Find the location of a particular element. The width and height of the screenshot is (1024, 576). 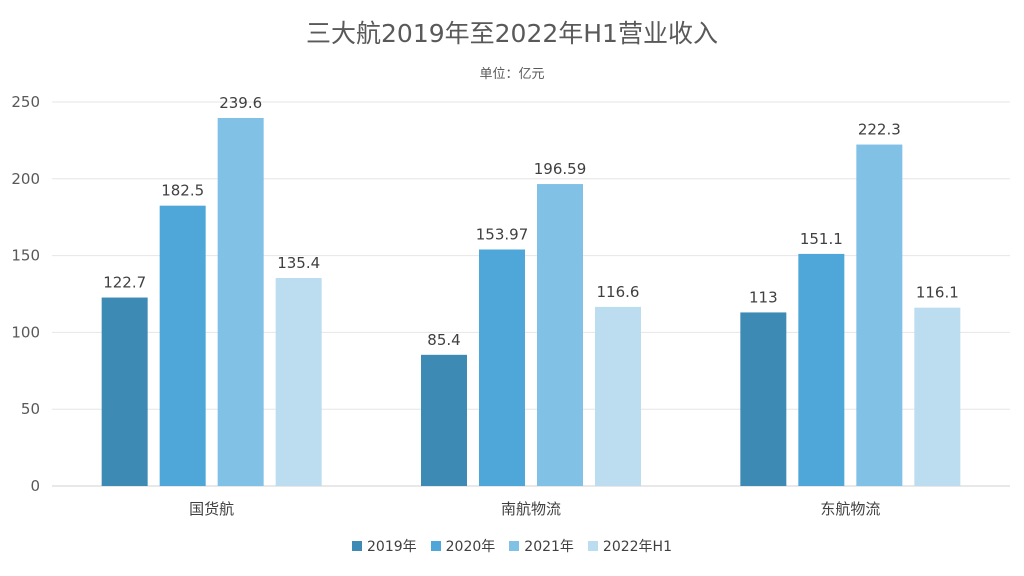

legend-item: 2019年 is located at coordinates (384, 546).